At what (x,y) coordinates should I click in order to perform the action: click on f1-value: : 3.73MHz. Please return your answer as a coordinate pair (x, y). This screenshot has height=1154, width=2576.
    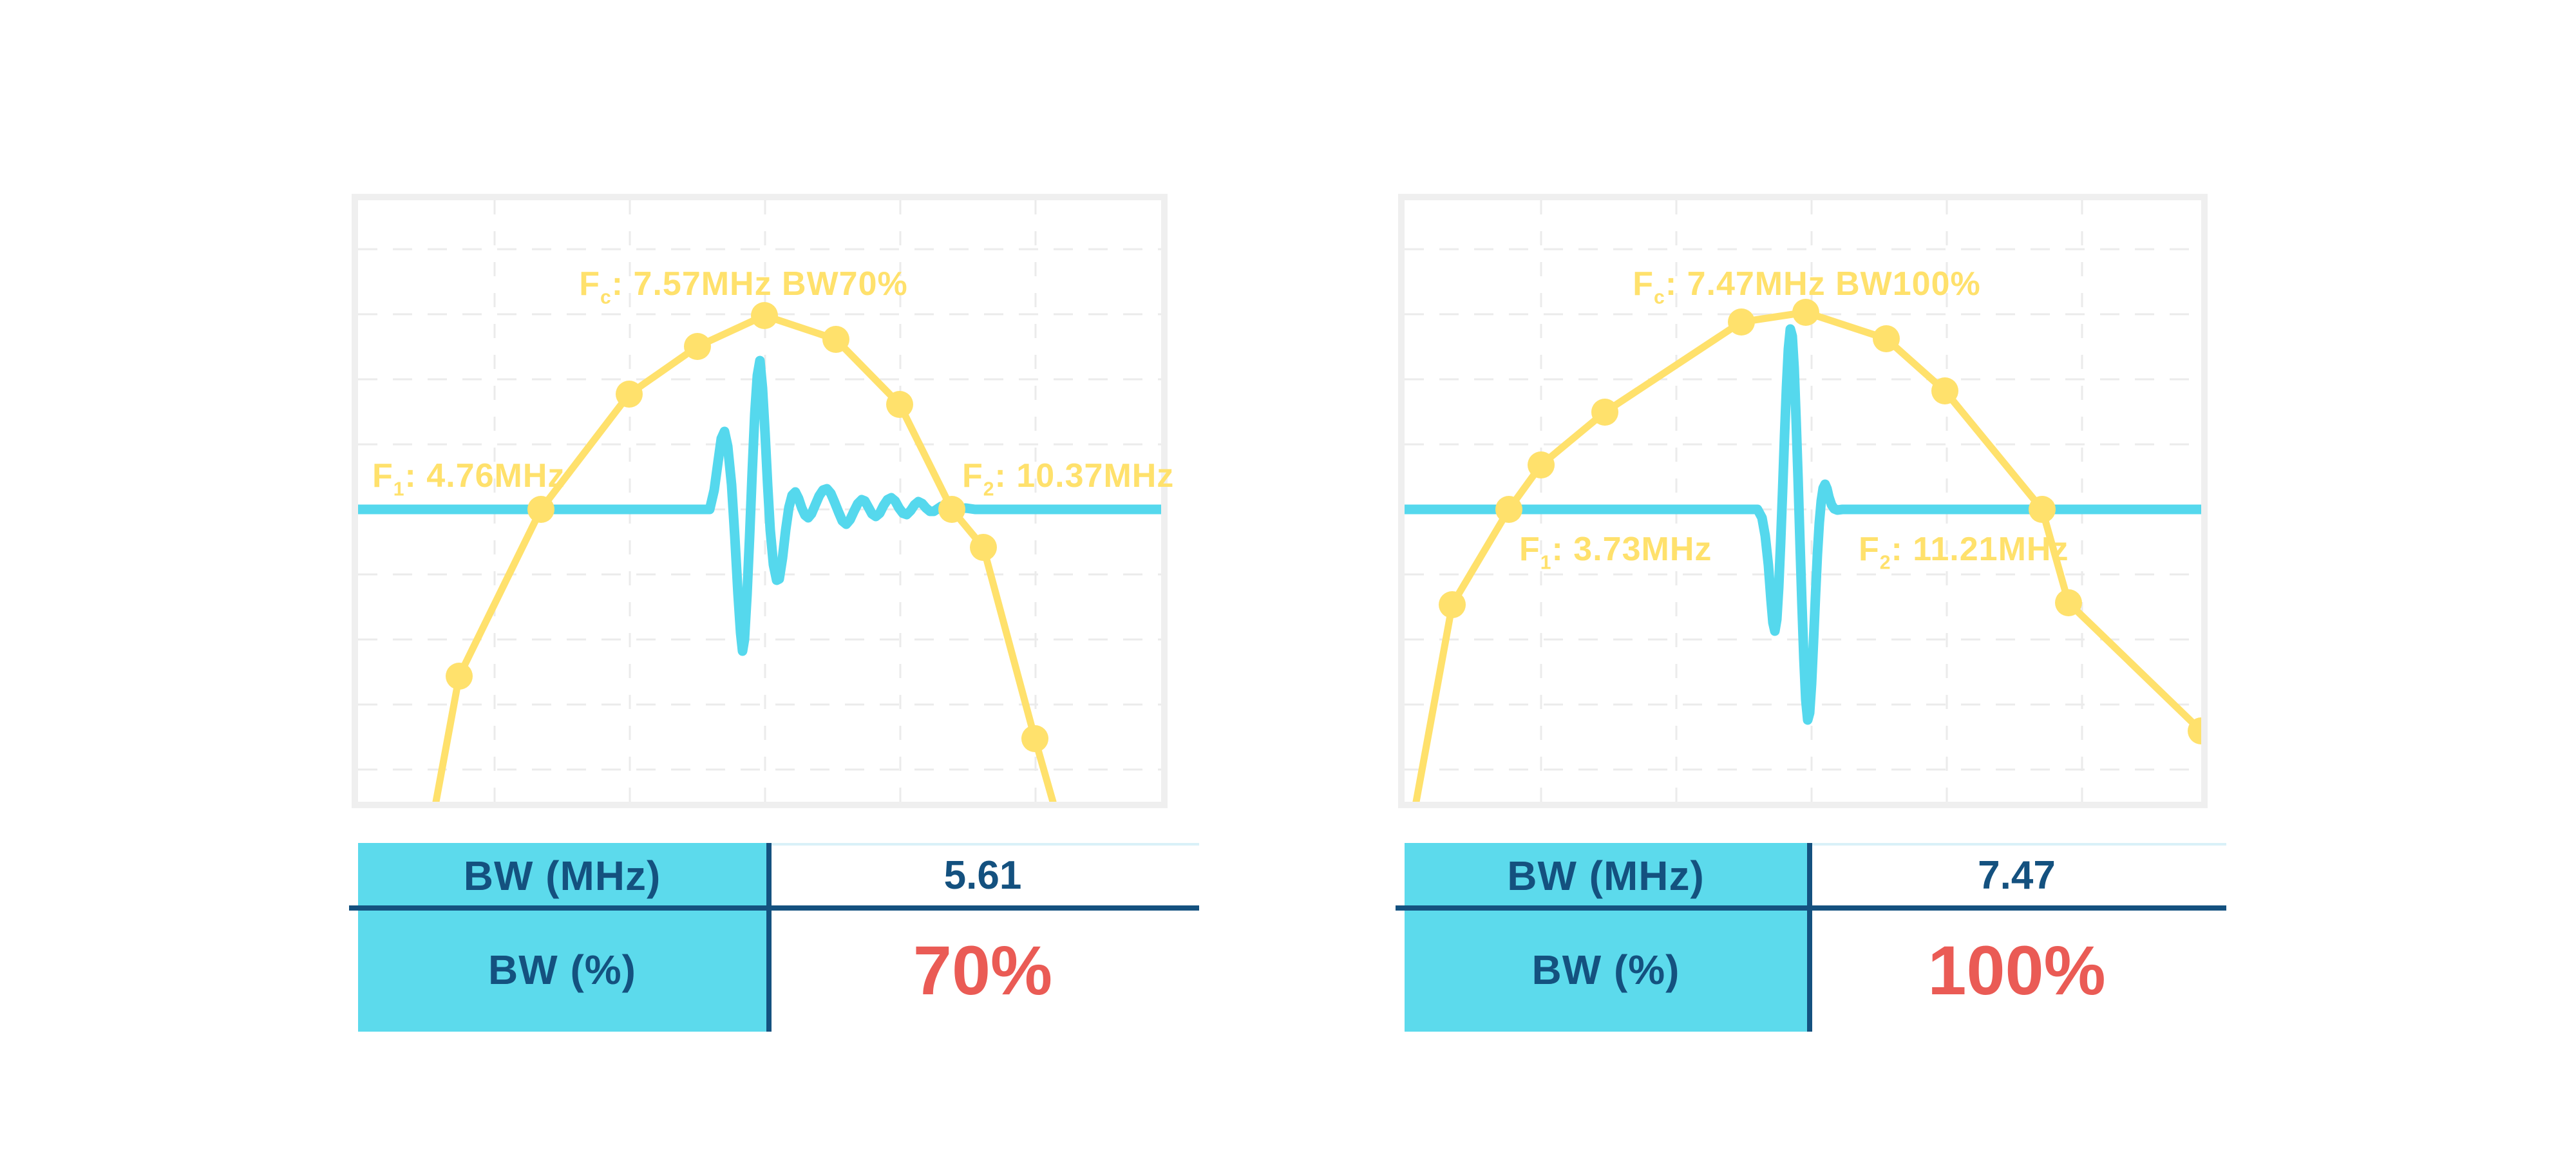
    Looking at the image, I should click on (1632, 549).